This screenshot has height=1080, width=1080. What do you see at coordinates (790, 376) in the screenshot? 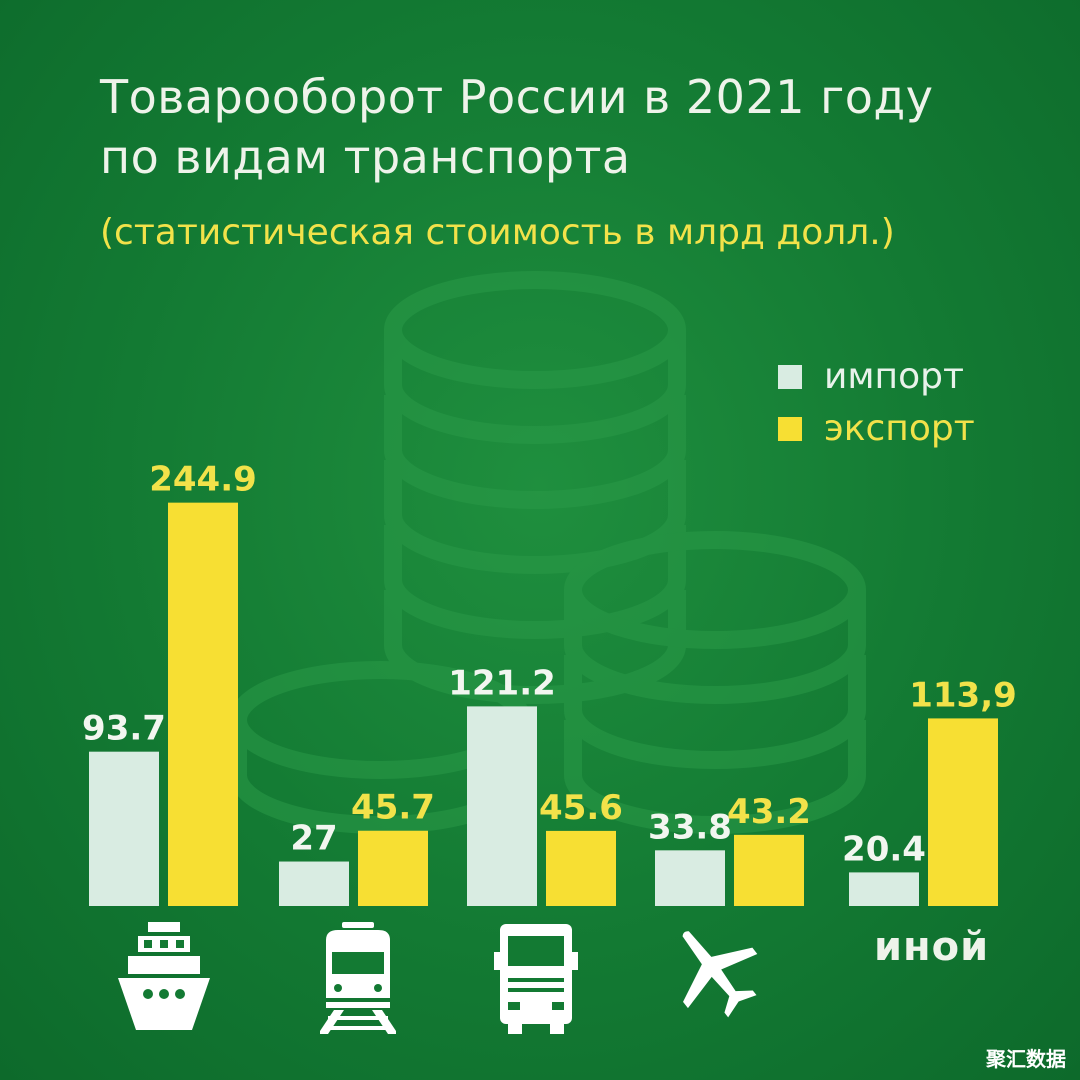
I see `legend-swatch-import` at bounding box center [790, 376].